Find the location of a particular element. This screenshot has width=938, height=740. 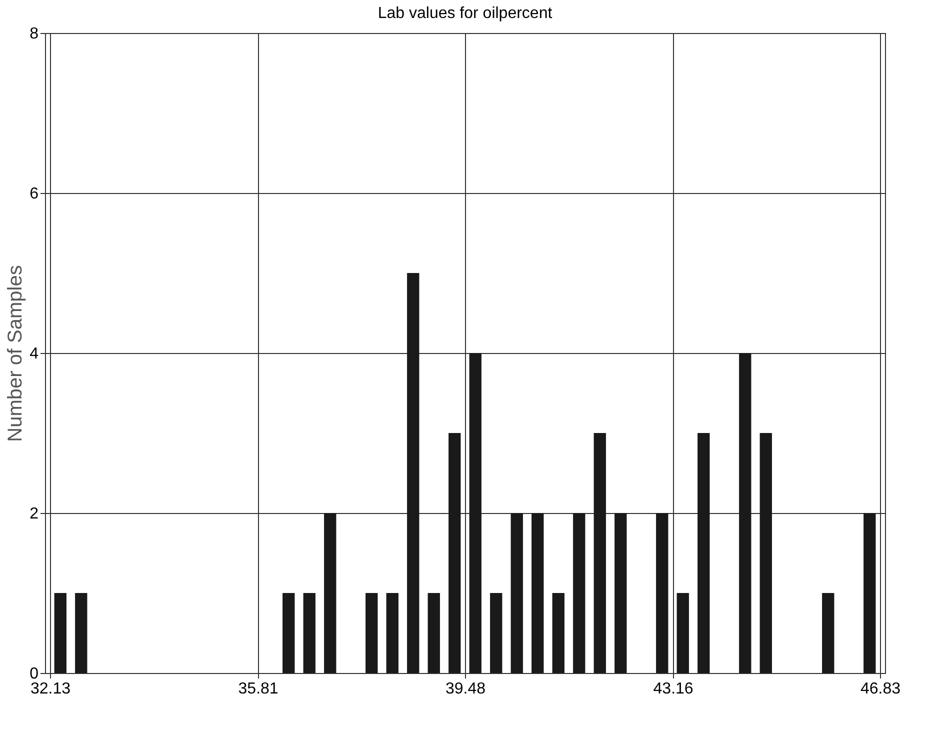

x-tick-label: 32.13 is located at coordinates (50, 689).